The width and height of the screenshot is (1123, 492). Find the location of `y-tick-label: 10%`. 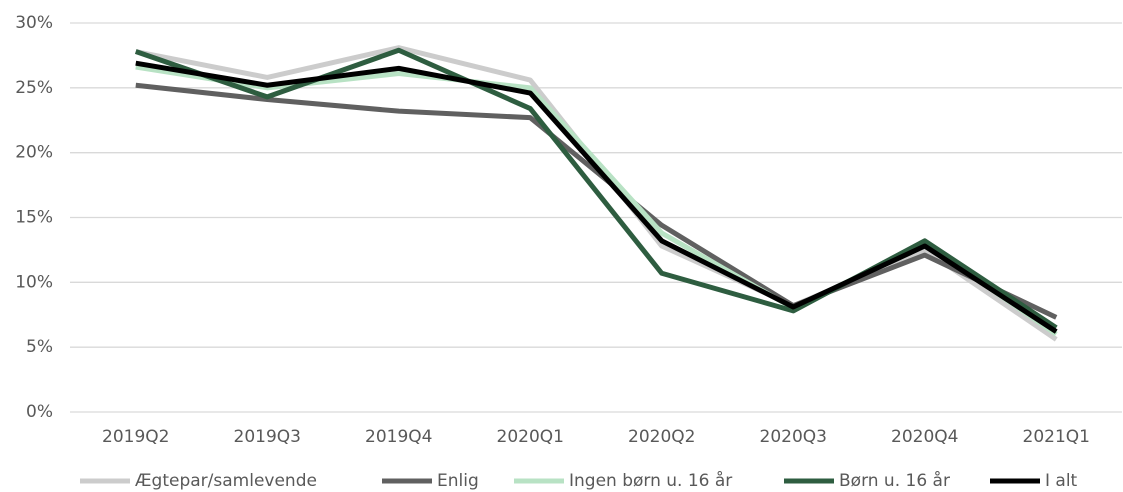

y-tick-label: 10% is located at coordinates (34, 282).